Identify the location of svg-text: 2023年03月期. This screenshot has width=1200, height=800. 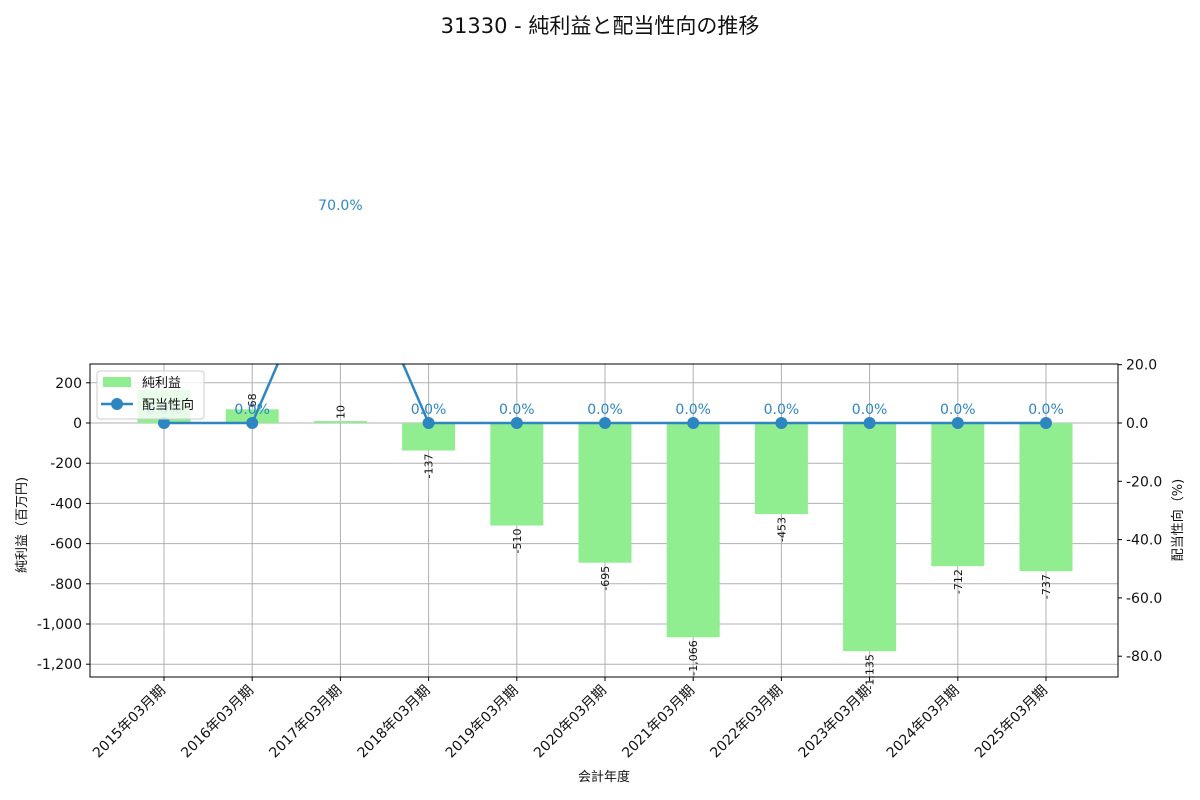
(835, 722).